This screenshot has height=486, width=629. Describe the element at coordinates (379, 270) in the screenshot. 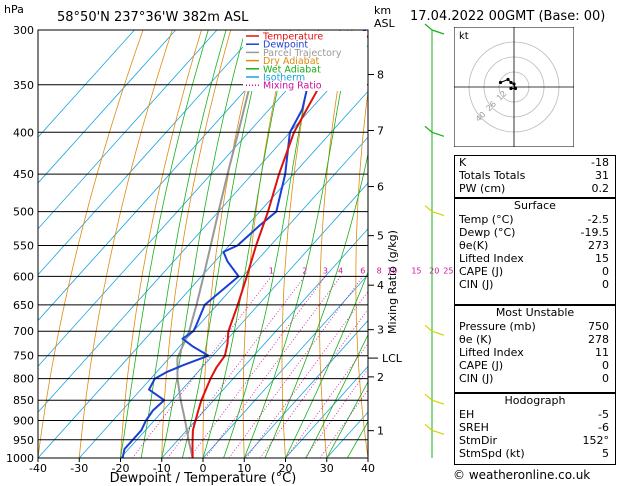

I see `mixing-ratio-label: 8` at that location.